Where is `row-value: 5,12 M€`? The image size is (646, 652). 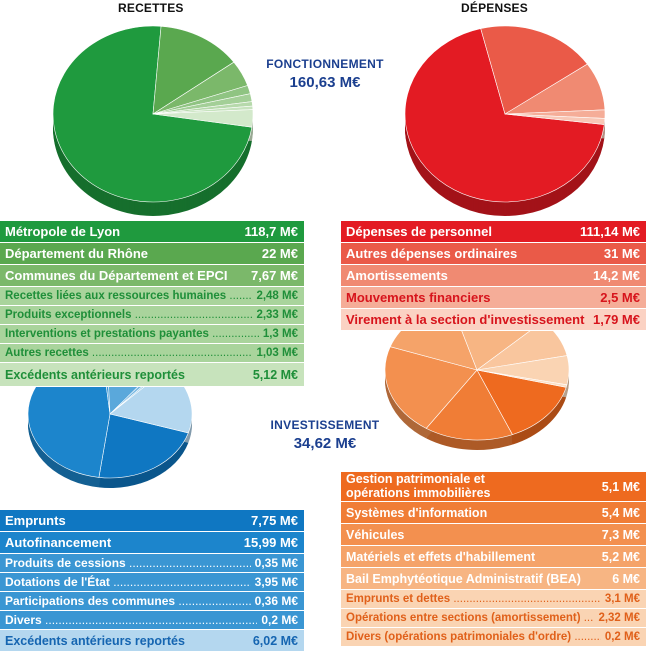
row-value: 5,12 M€ is located at coordinates (275, 374).